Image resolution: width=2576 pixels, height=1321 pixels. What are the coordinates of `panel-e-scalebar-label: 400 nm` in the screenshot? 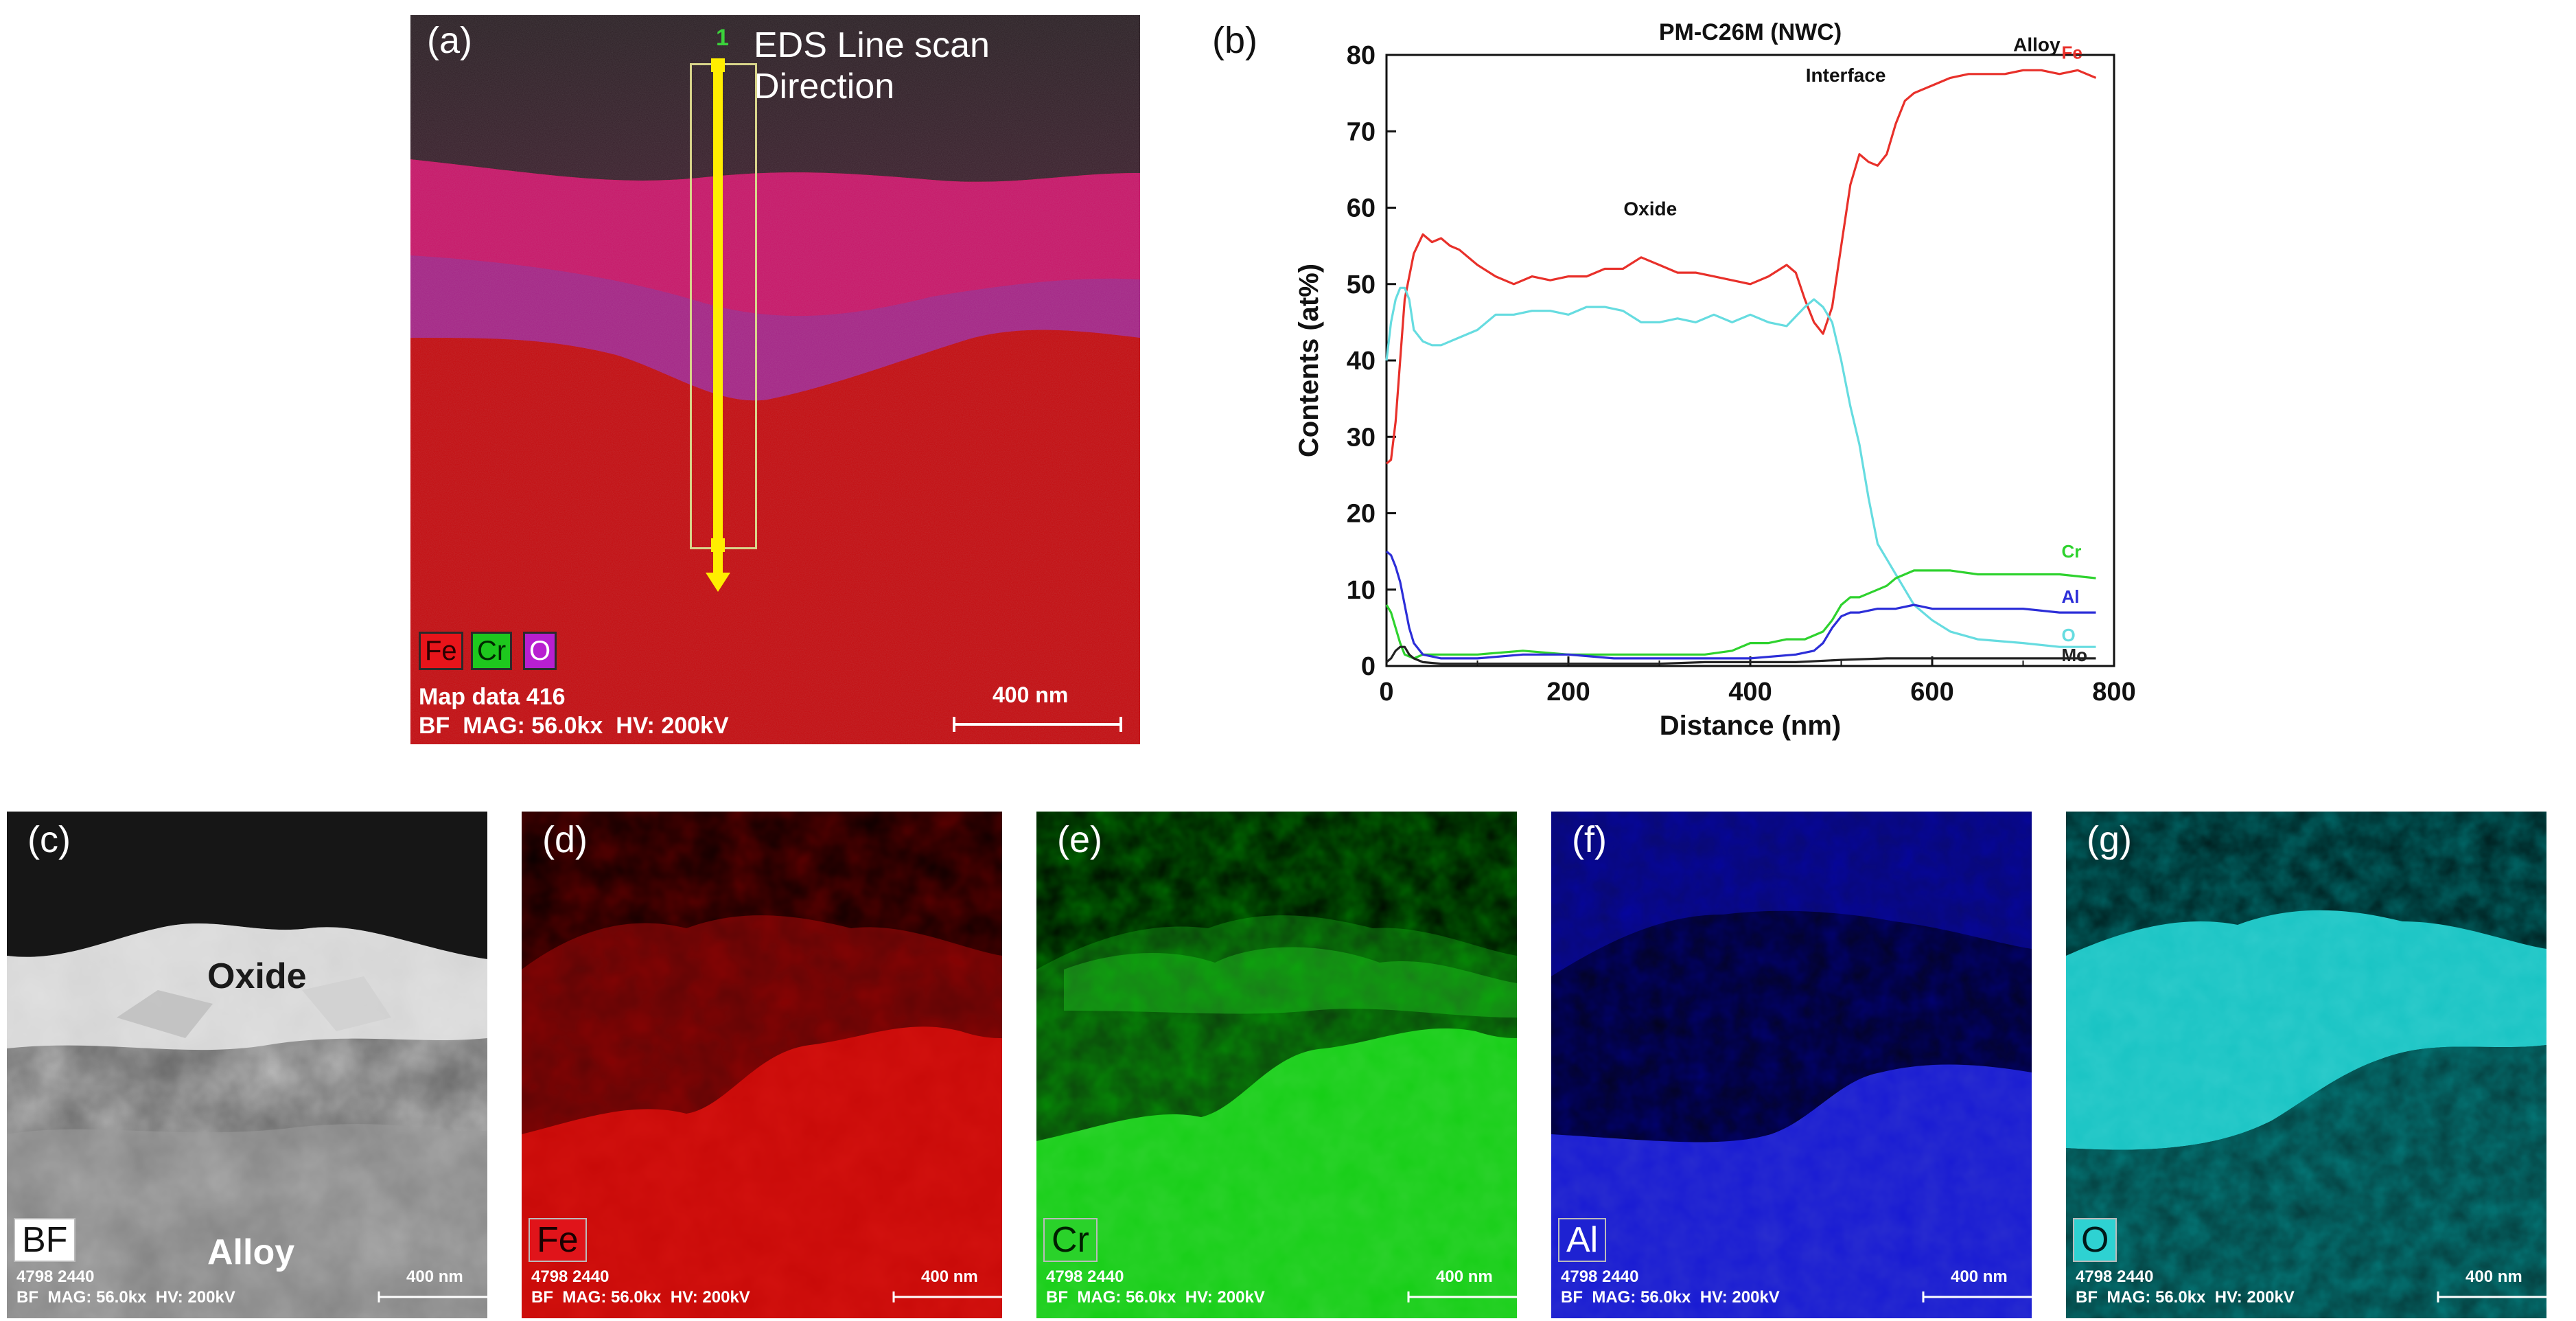 It's located at (1464, 1276).